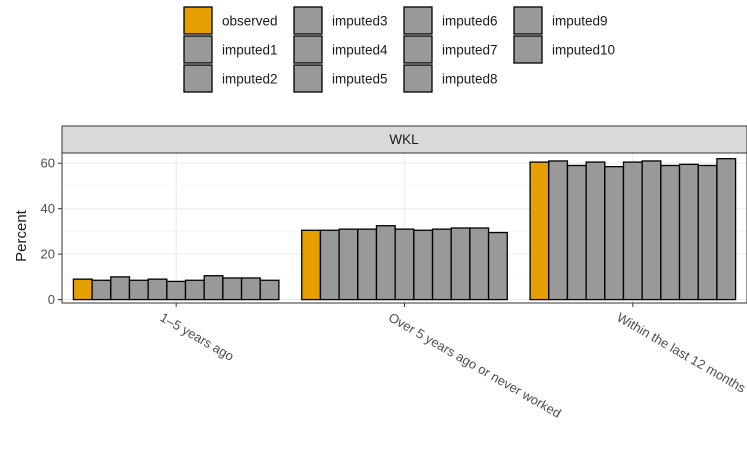  Describe the element at coordinates (460, 264) in the screenshot. I see `bar-imputed8-over-5-years-ago-or-never-worked` at that location.